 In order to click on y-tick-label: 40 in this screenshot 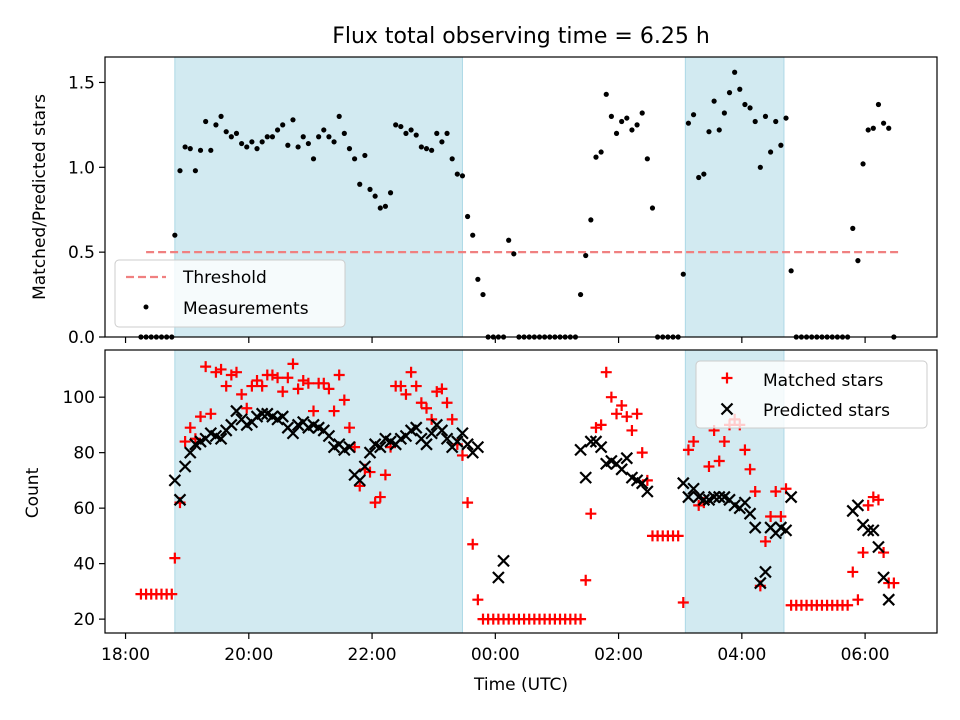, I will do `click(84, 565)`.